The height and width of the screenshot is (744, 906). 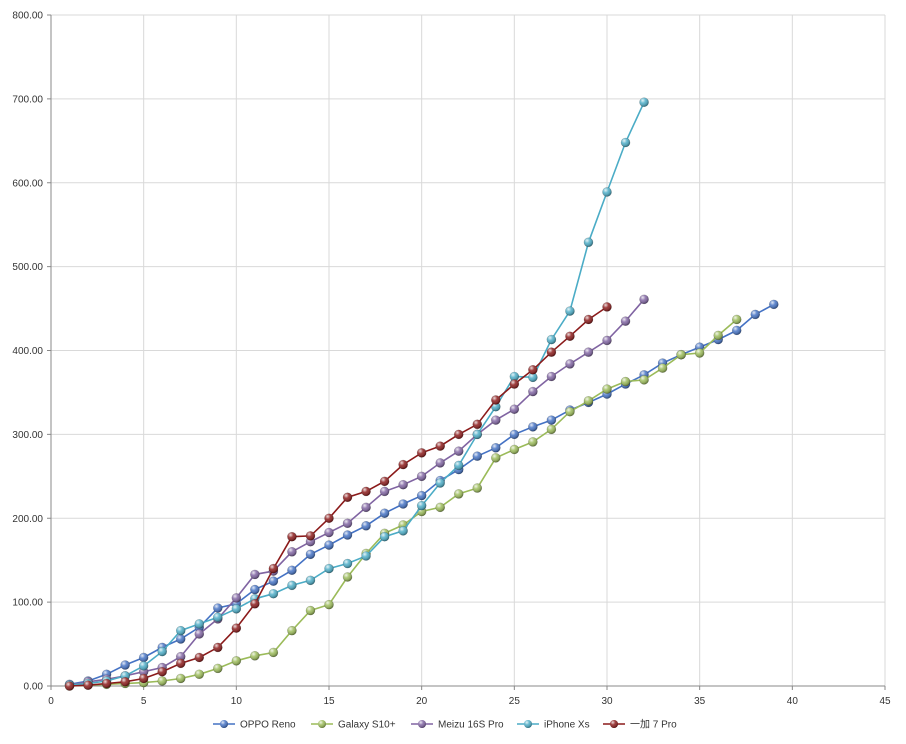 What do you see at coordinates (457, 725) in the screenshot?
I see `legend-item: Meizu 16S Pro` at bounding box center [457, 725].